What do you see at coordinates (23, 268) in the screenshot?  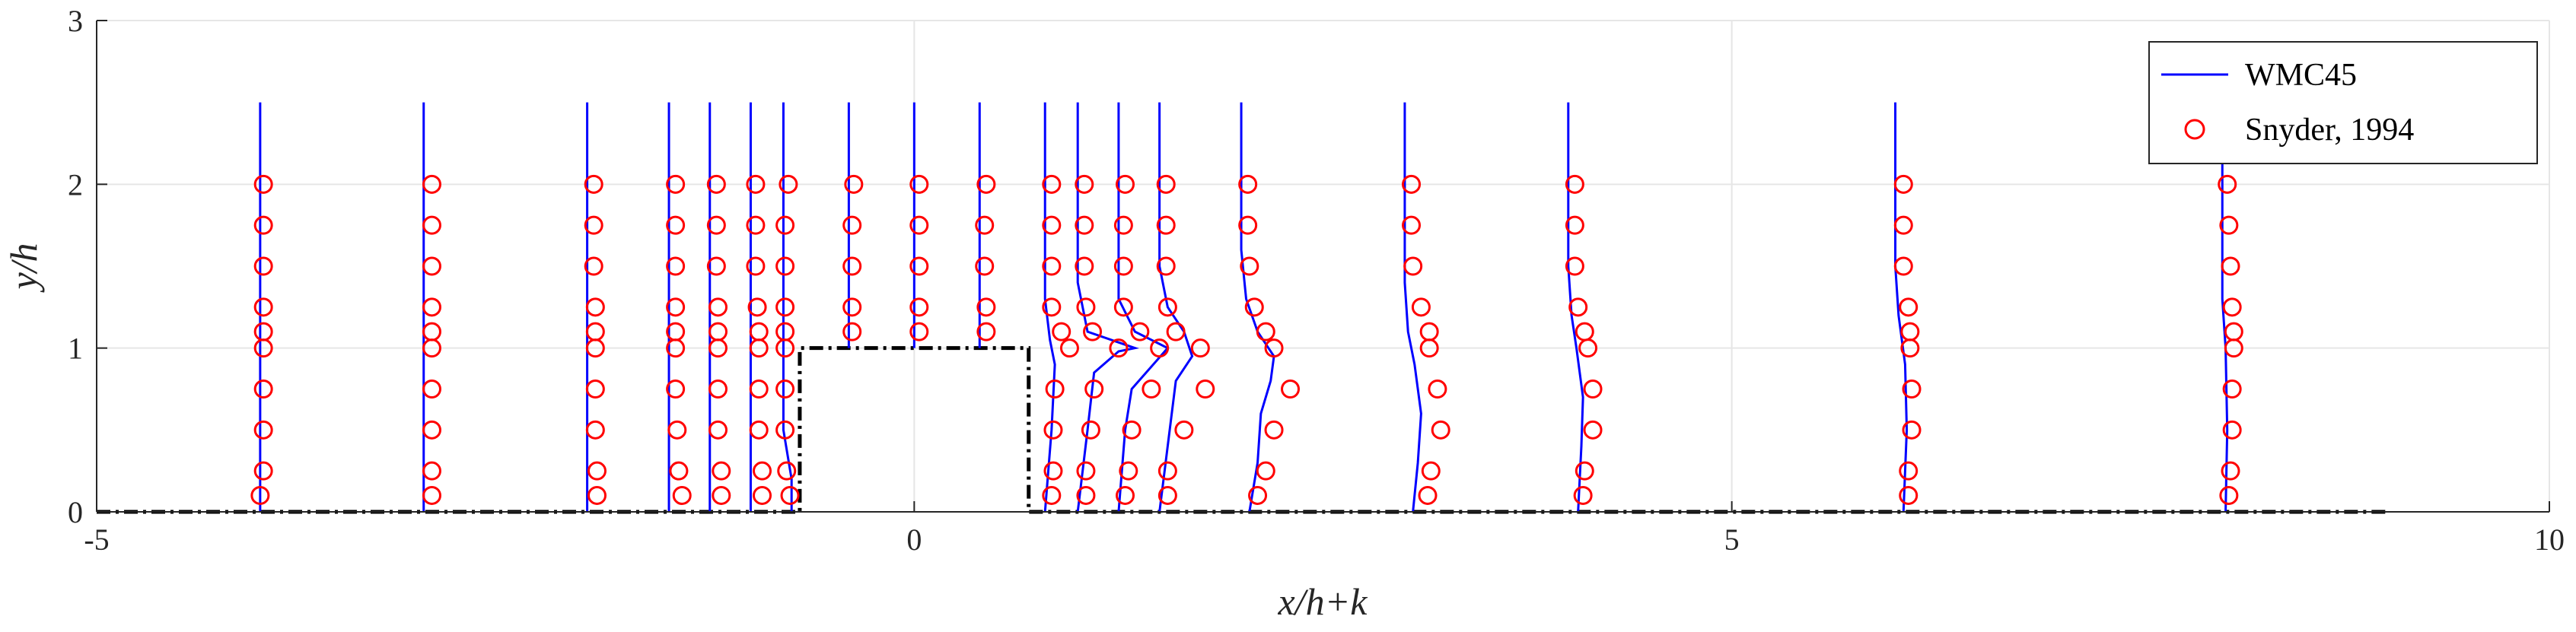 I see `y-axis-label: y/h` at bounding box center [23, 268].